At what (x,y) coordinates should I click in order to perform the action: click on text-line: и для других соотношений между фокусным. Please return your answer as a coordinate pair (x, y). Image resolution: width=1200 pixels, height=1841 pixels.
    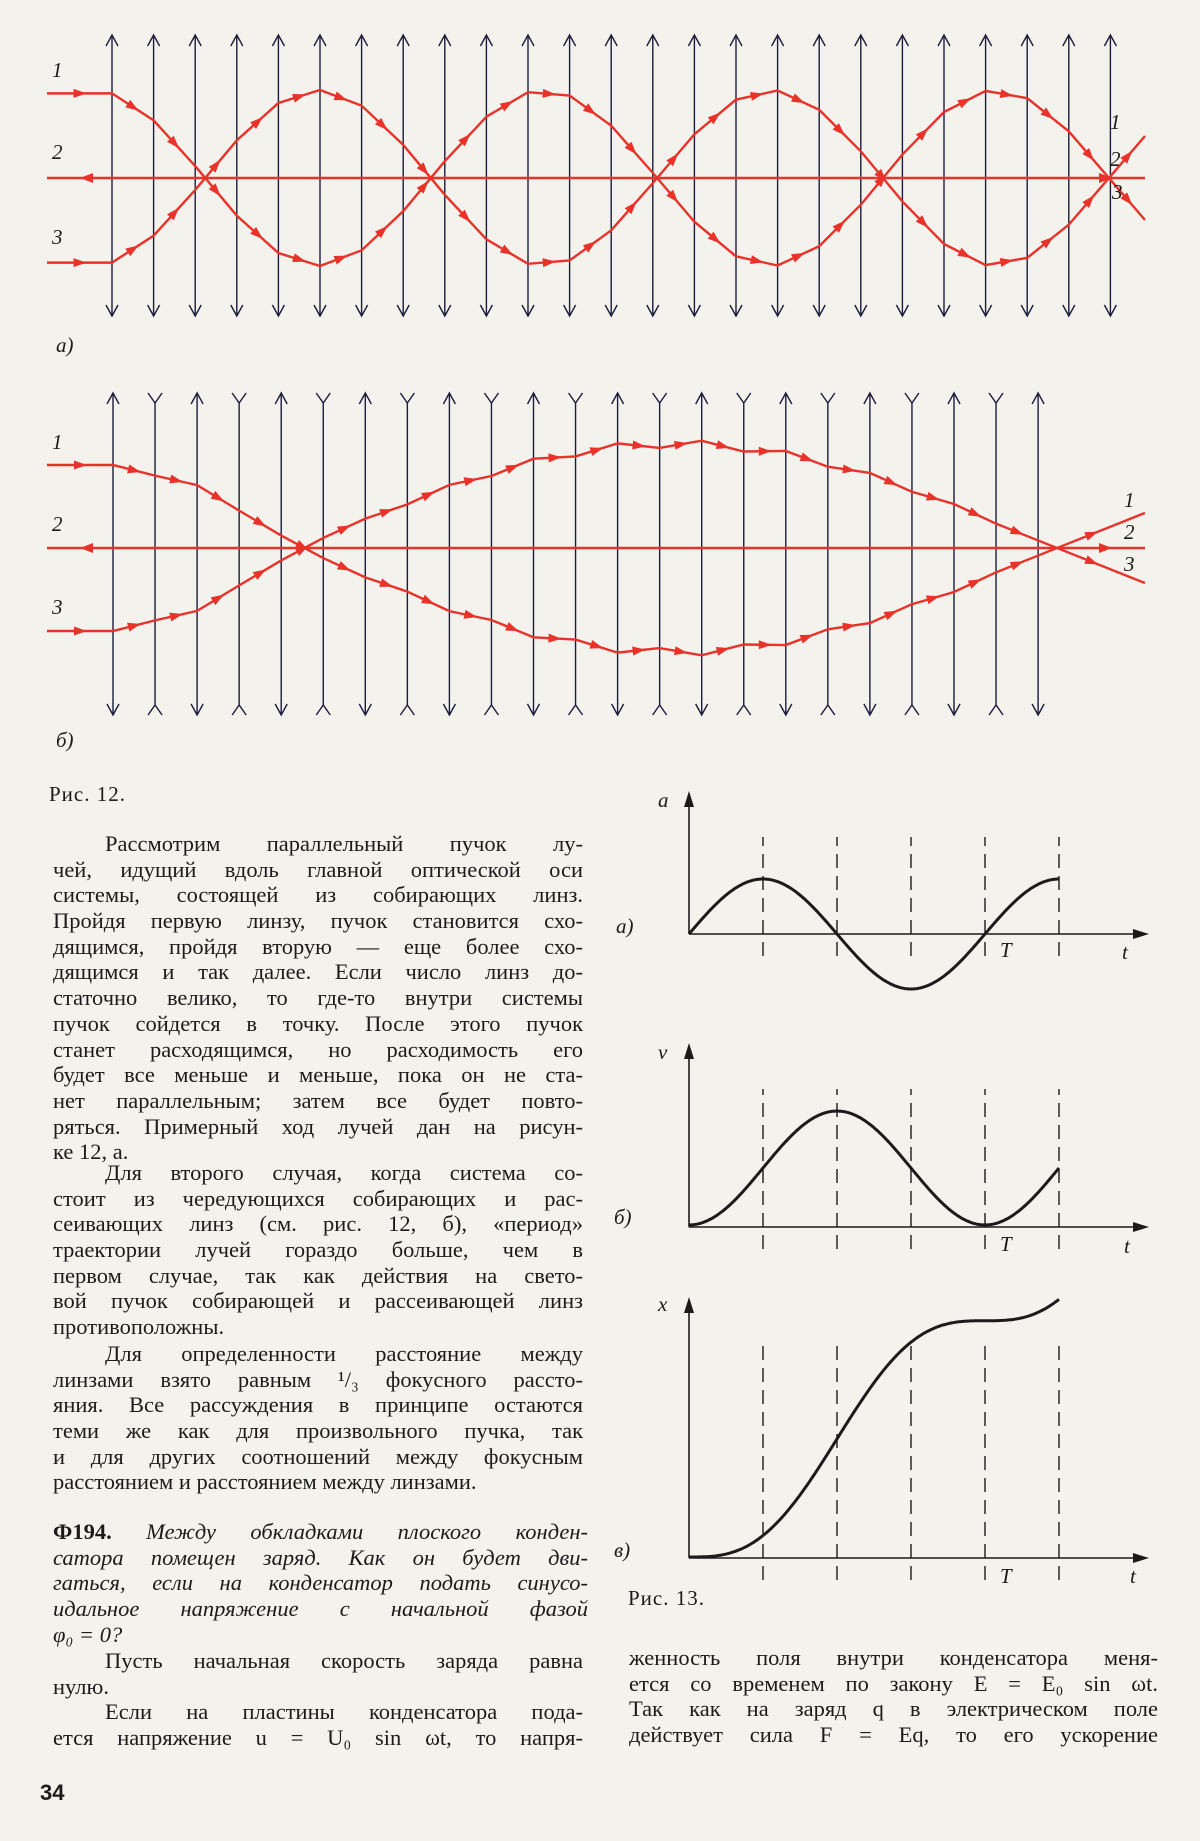
    Looking at the image, I should click on (318, 1456).